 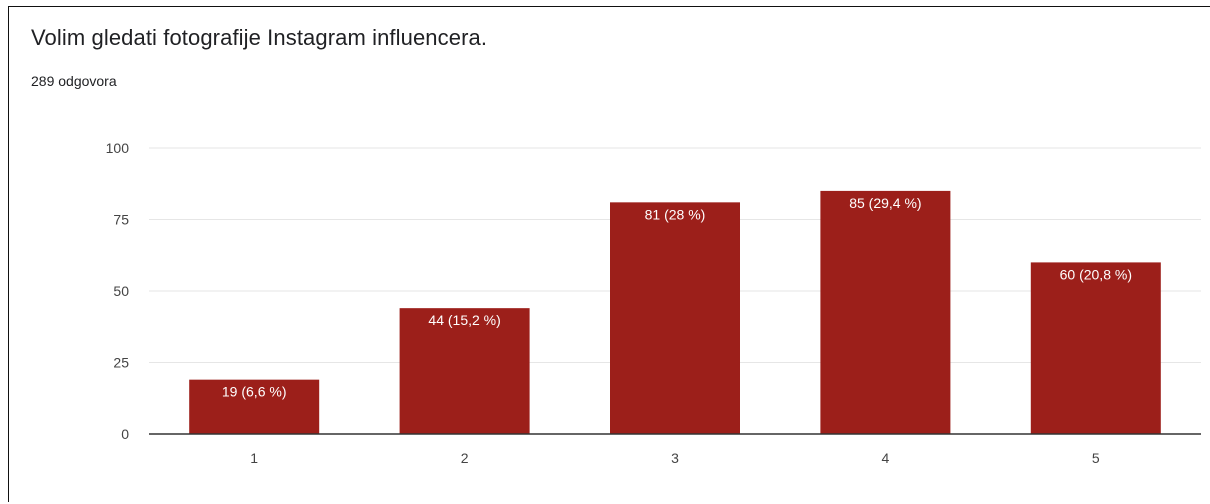 What do you see at coordinates (121, 291) in the screenshot?
I see `y-tick-label: 50` at bounding box center [121, 291].